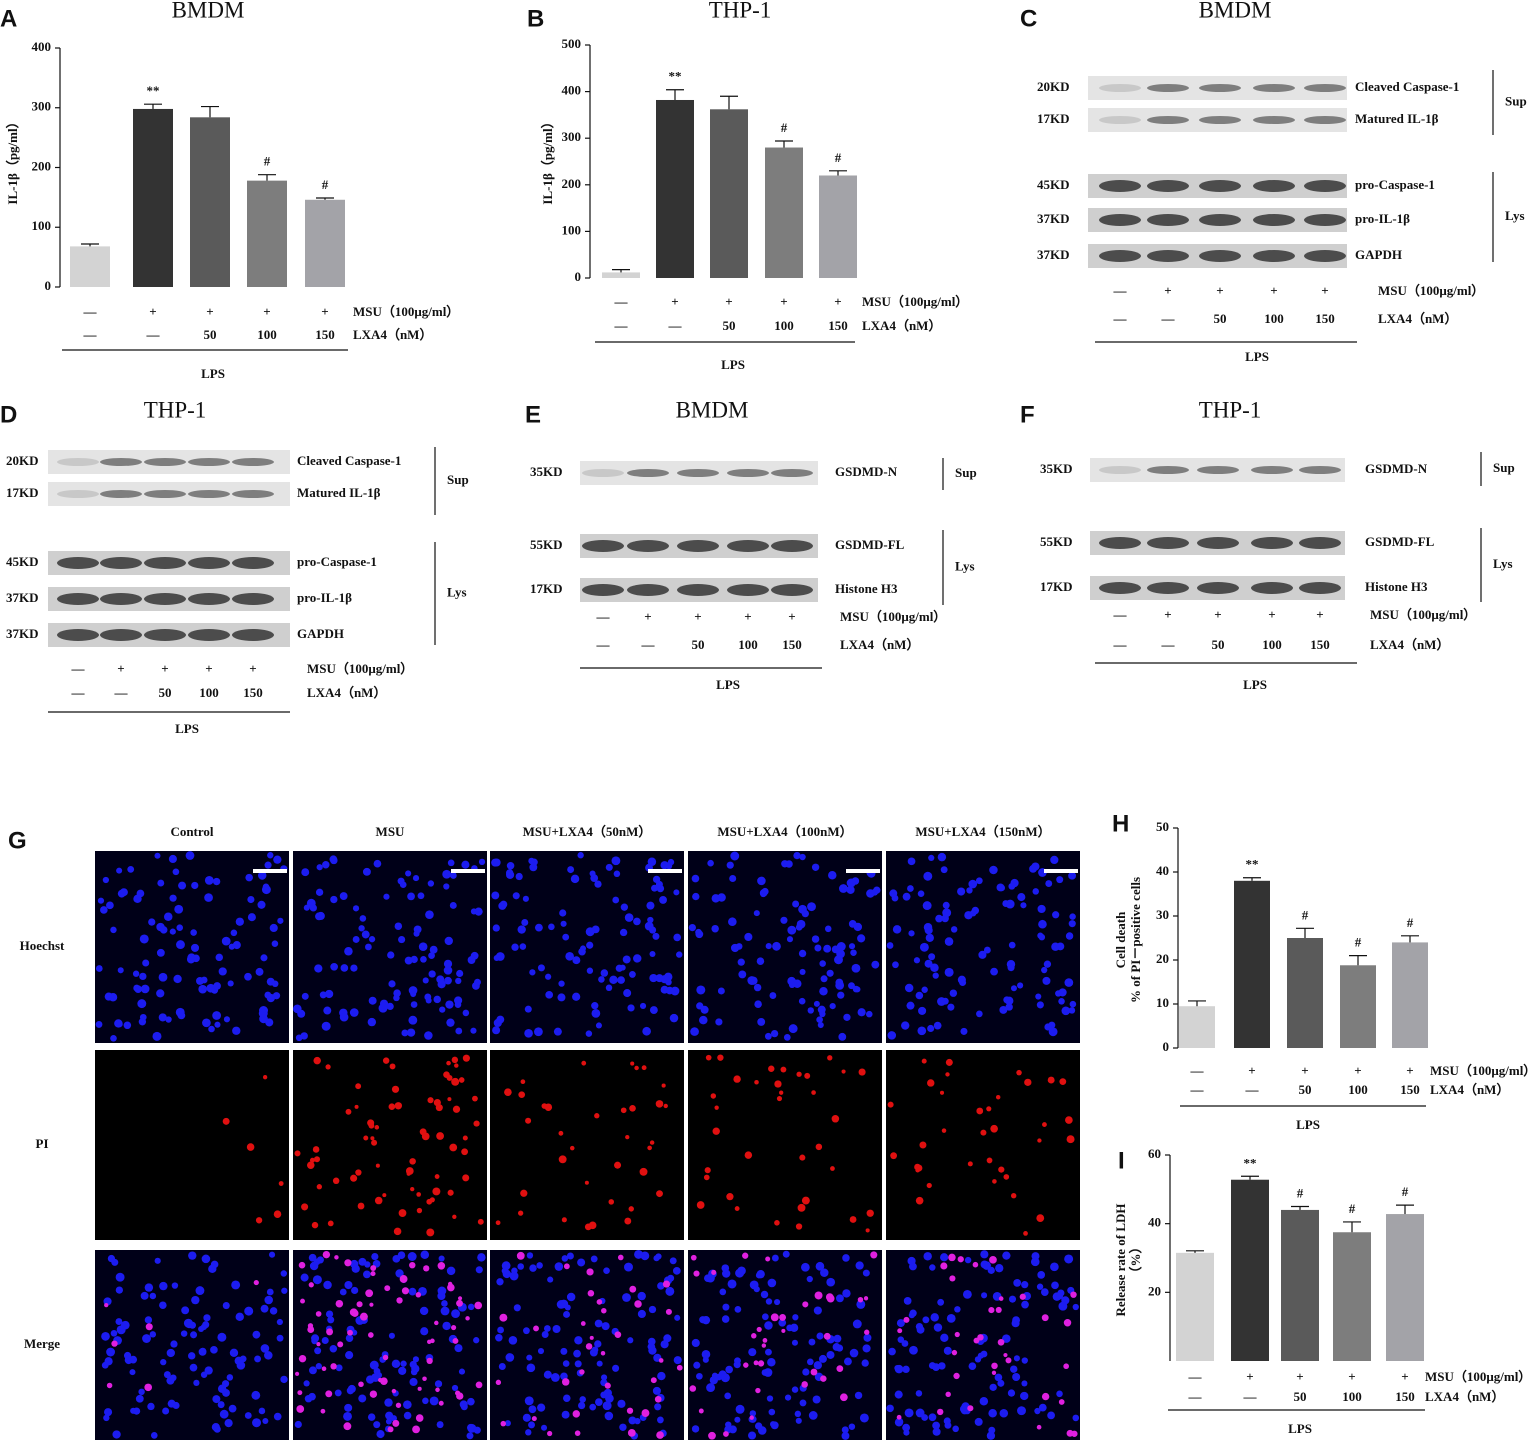 The image size is (1536, 1440). What do you see at coordinates (17, 840) in the screenshot?
I see `panel-letter: G` at bounding box center [17, 840].